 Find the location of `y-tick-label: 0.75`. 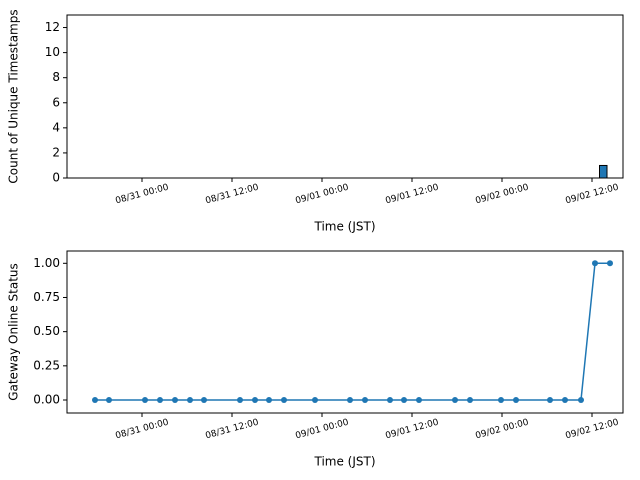

y-tick-label: 0.75 is located at coordinates (46, 297).